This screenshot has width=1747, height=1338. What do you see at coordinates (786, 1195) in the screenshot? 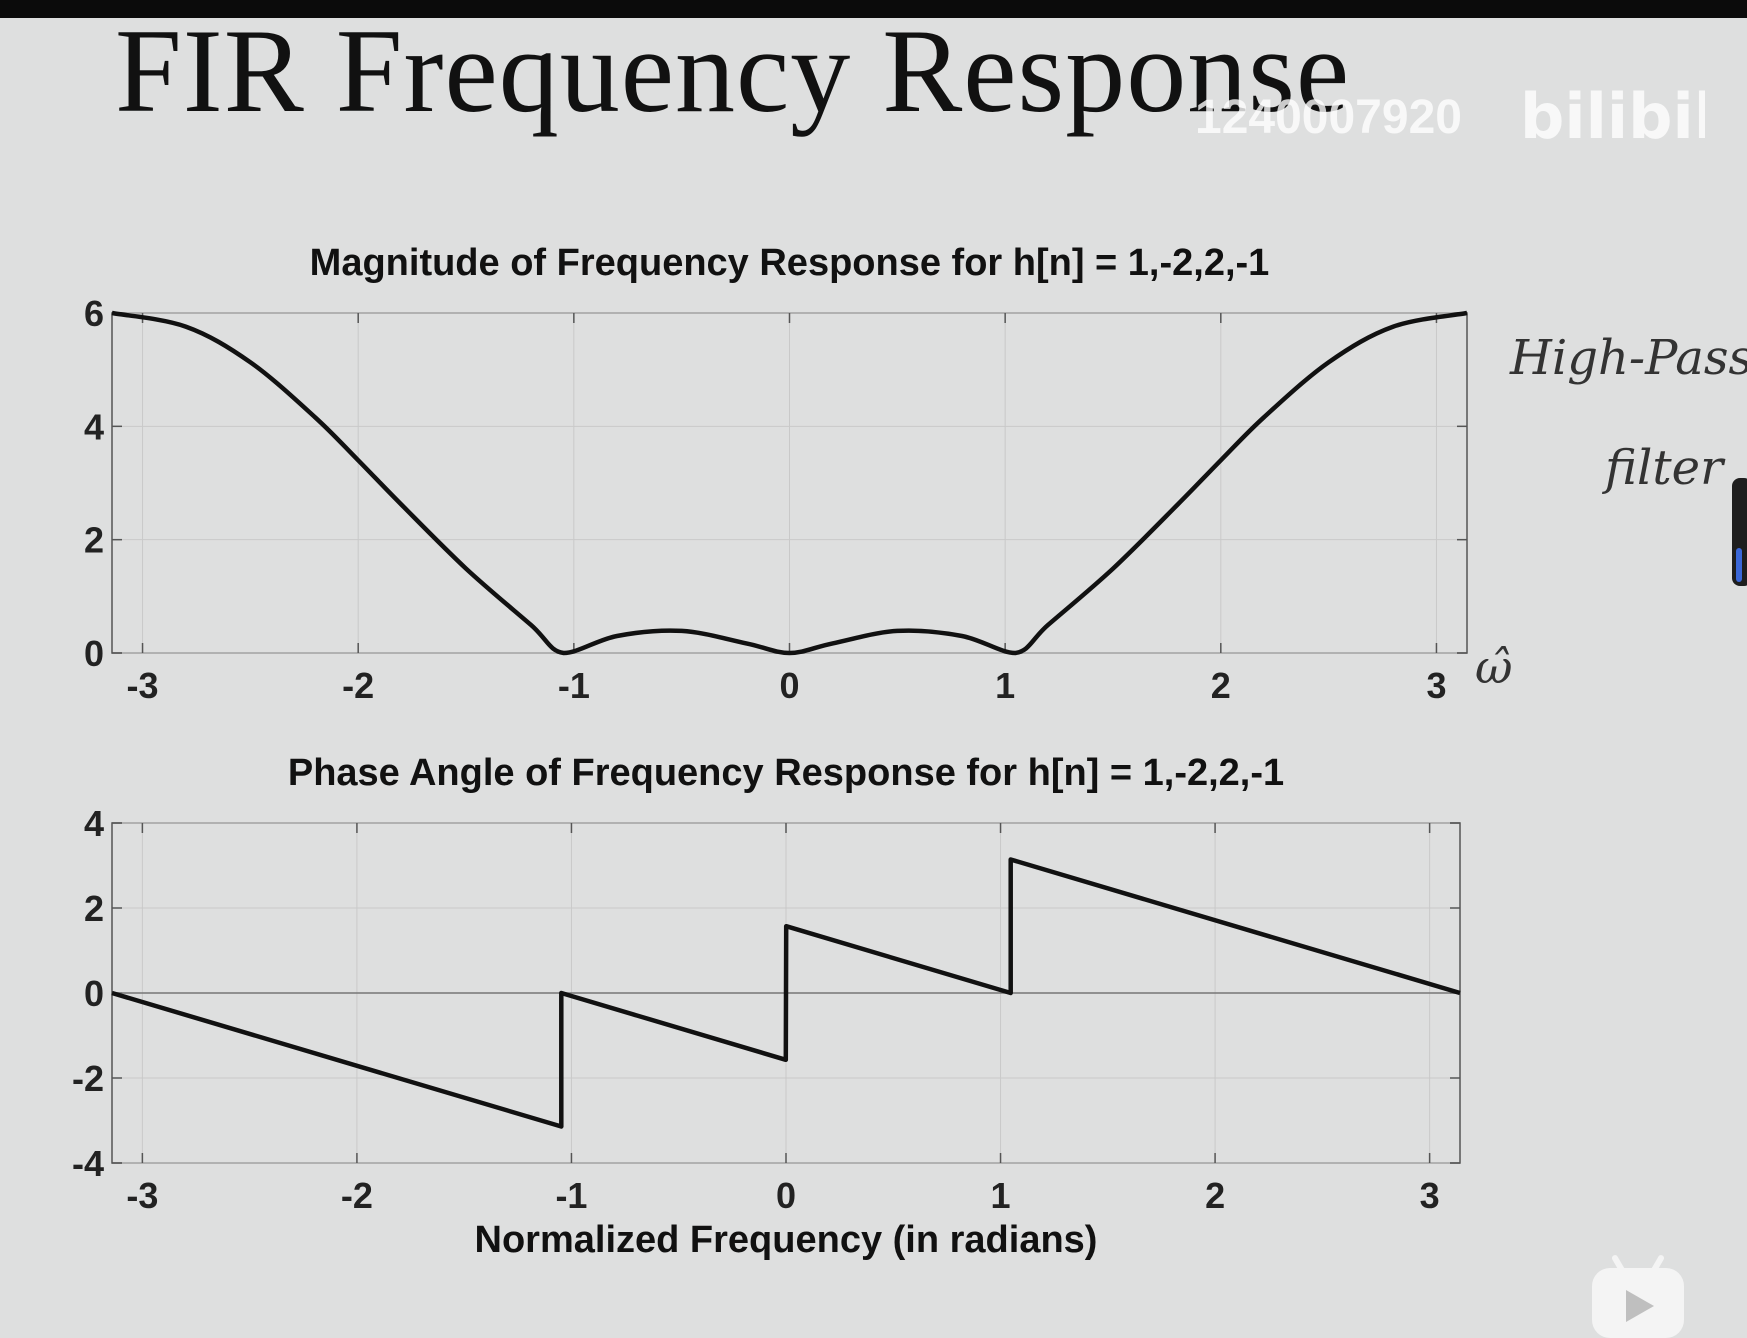
I see `phase-x-tick-label: 0` at bounding box center [786, 1195].